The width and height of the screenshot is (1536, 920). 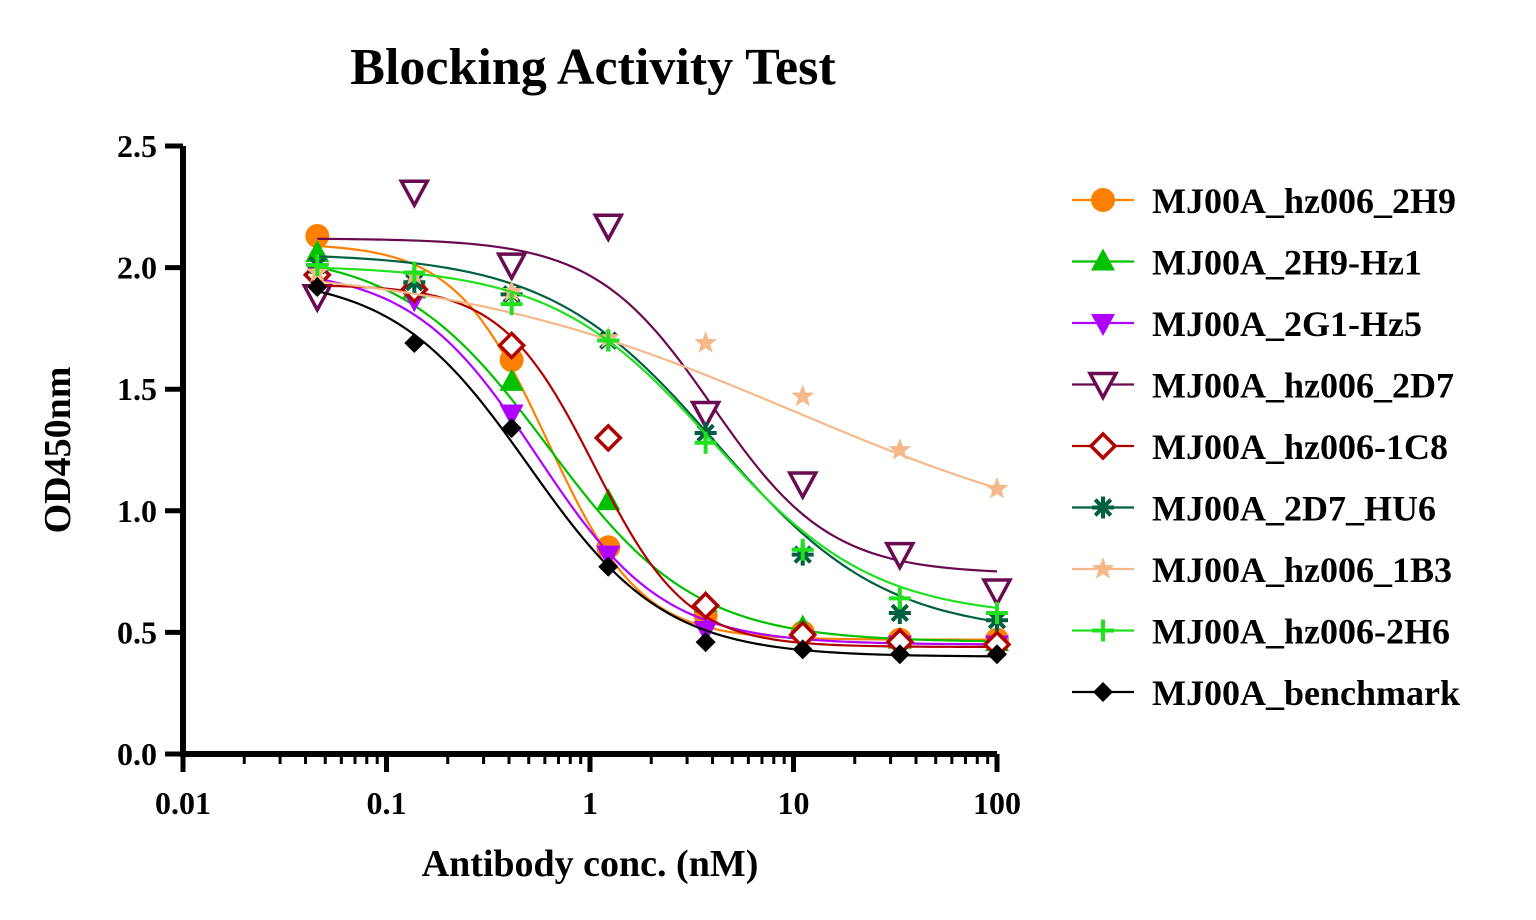 I want to click on legend-label: MJ00A_hz006-1C8, so click(x=1300, y=447).